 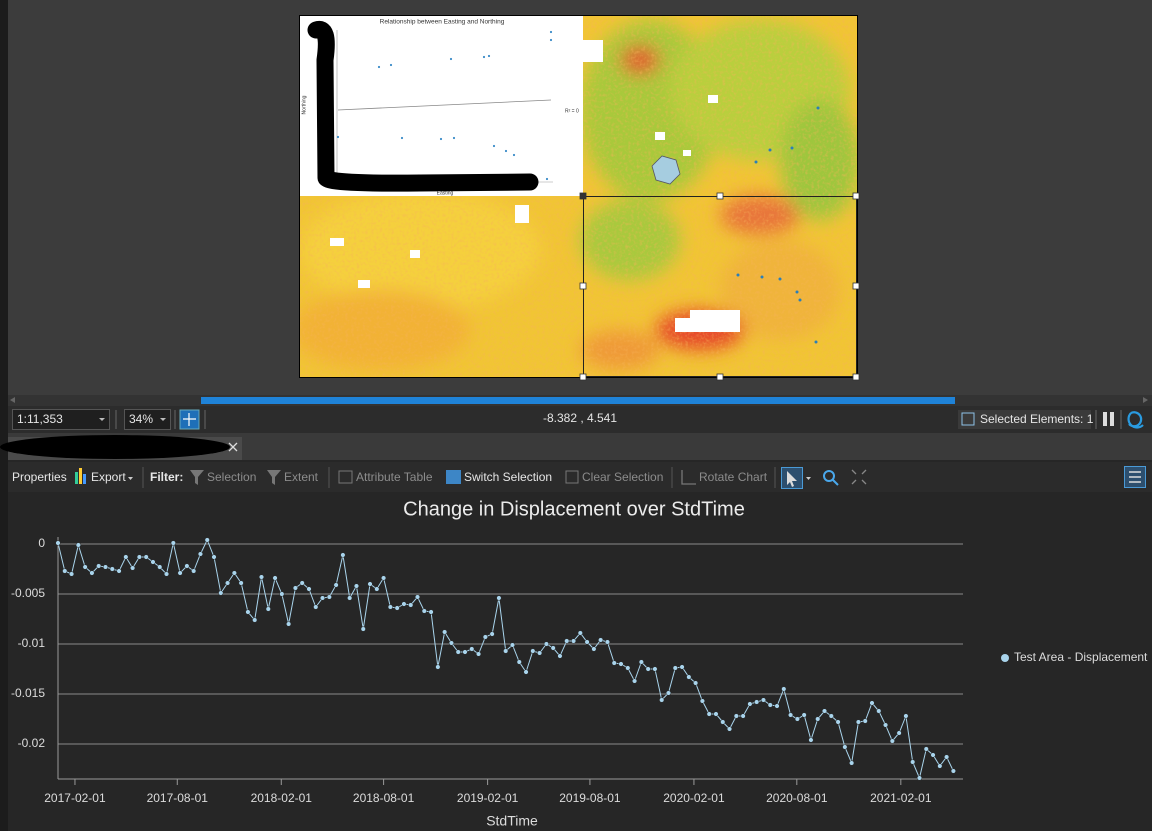 What do you see at coordinates (233, 447) in the screenshot?
I see `tab-close` at bounding box center [233, 447].